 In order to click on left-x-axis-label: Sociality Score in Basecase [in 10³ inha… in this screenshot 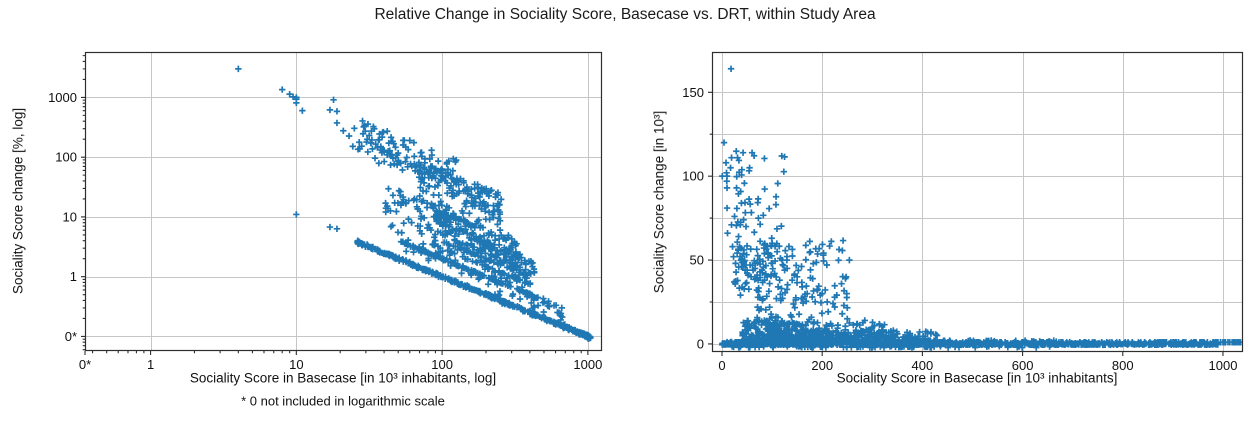, I will do `click(343, 378)`.